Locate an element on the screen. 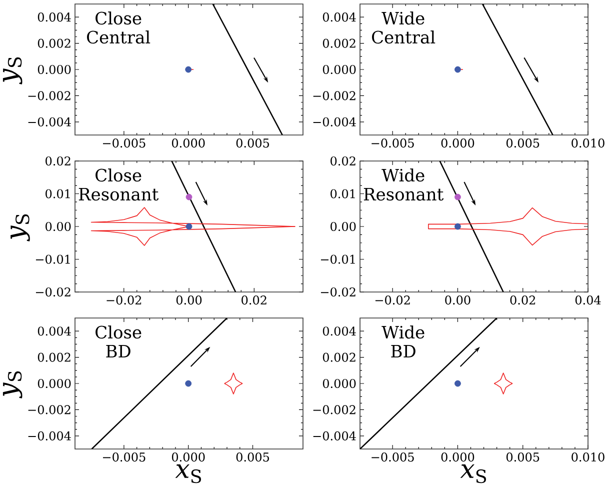 Image resolution: width=614 pixels, height=500 pixels. x-tick-label: 0.04 is located at coordinates (588, 300).